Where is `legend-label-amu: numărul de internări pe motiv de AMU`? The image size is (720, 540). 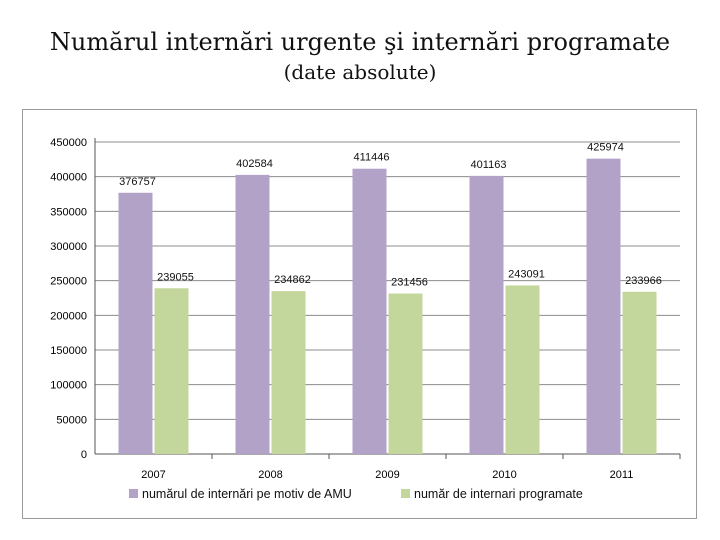
legend-label-amu: numărul de internări pe motiv de AMU is located at coordinates (247, 494).